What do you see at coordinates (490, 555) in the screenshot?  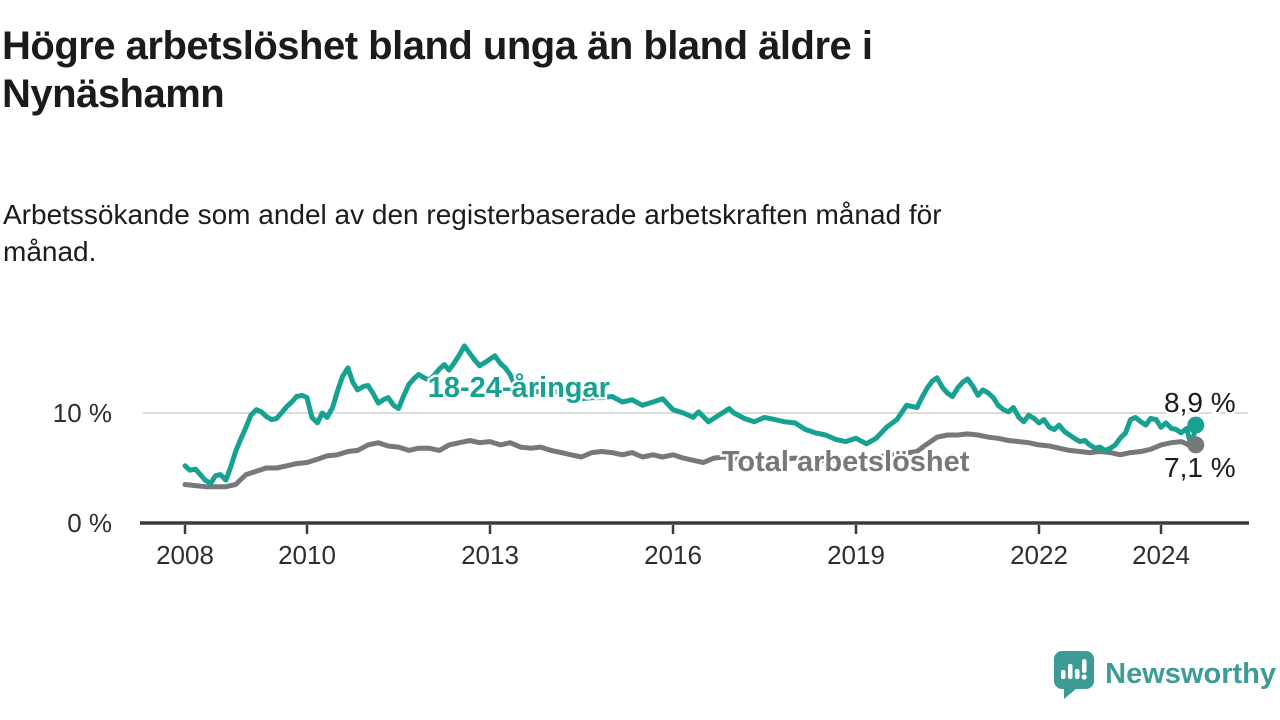 I see `x-tick-label-2013: 2013` at bounding box center [490, 555].